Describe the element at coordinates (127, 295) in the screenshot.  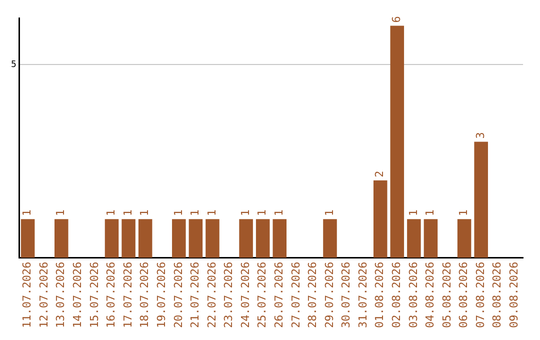
I see `x-tick-label: 17.07.2026` at that location.